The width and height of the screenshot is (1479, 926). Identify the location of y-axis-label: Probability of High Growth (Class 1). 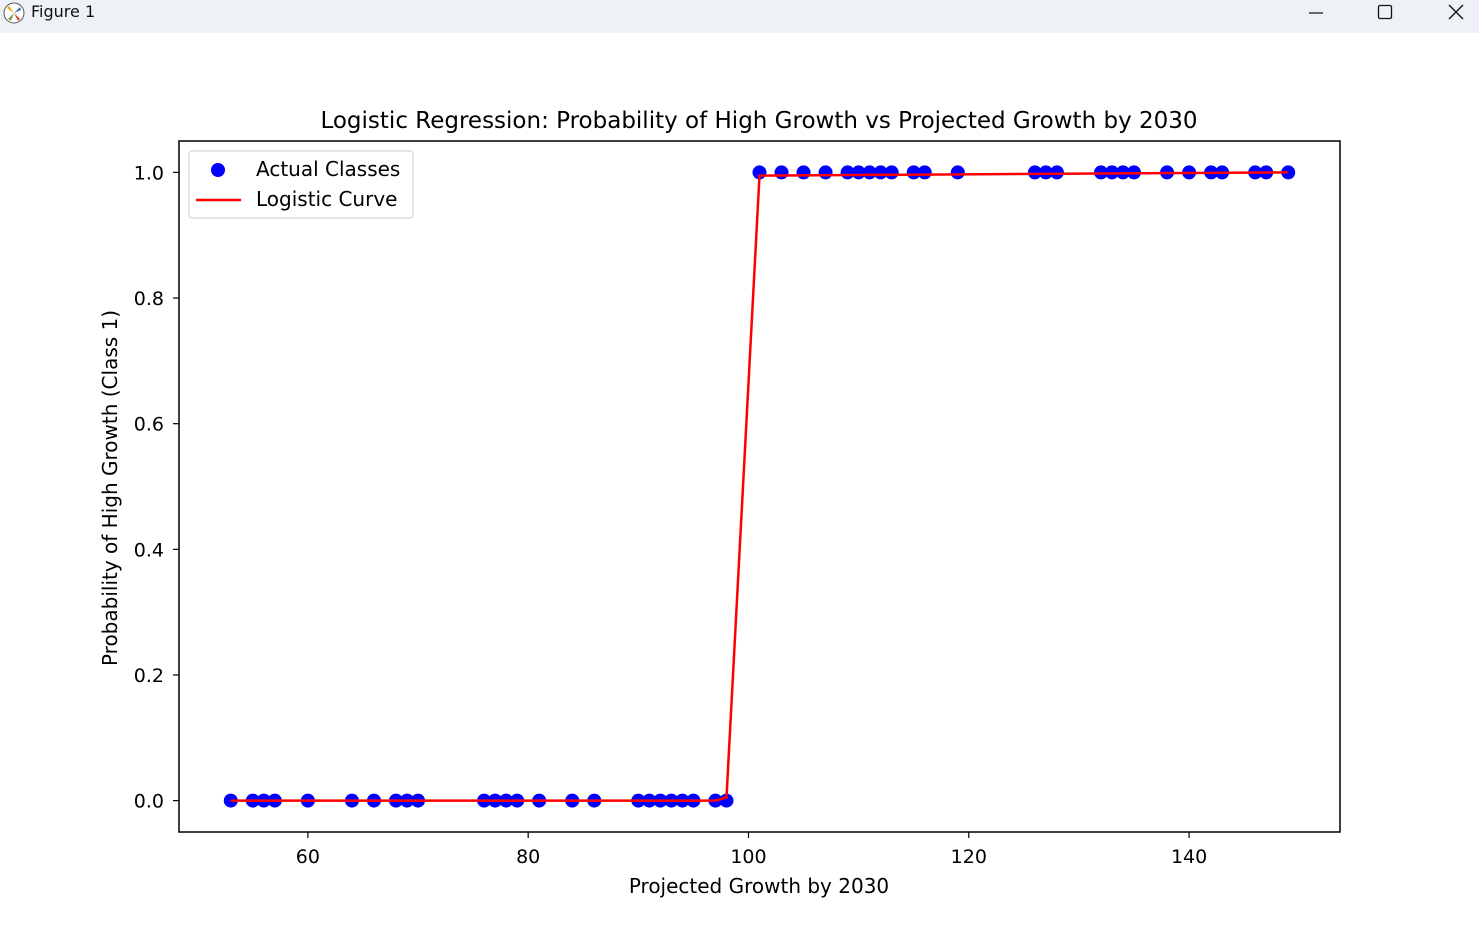
(110, 488).